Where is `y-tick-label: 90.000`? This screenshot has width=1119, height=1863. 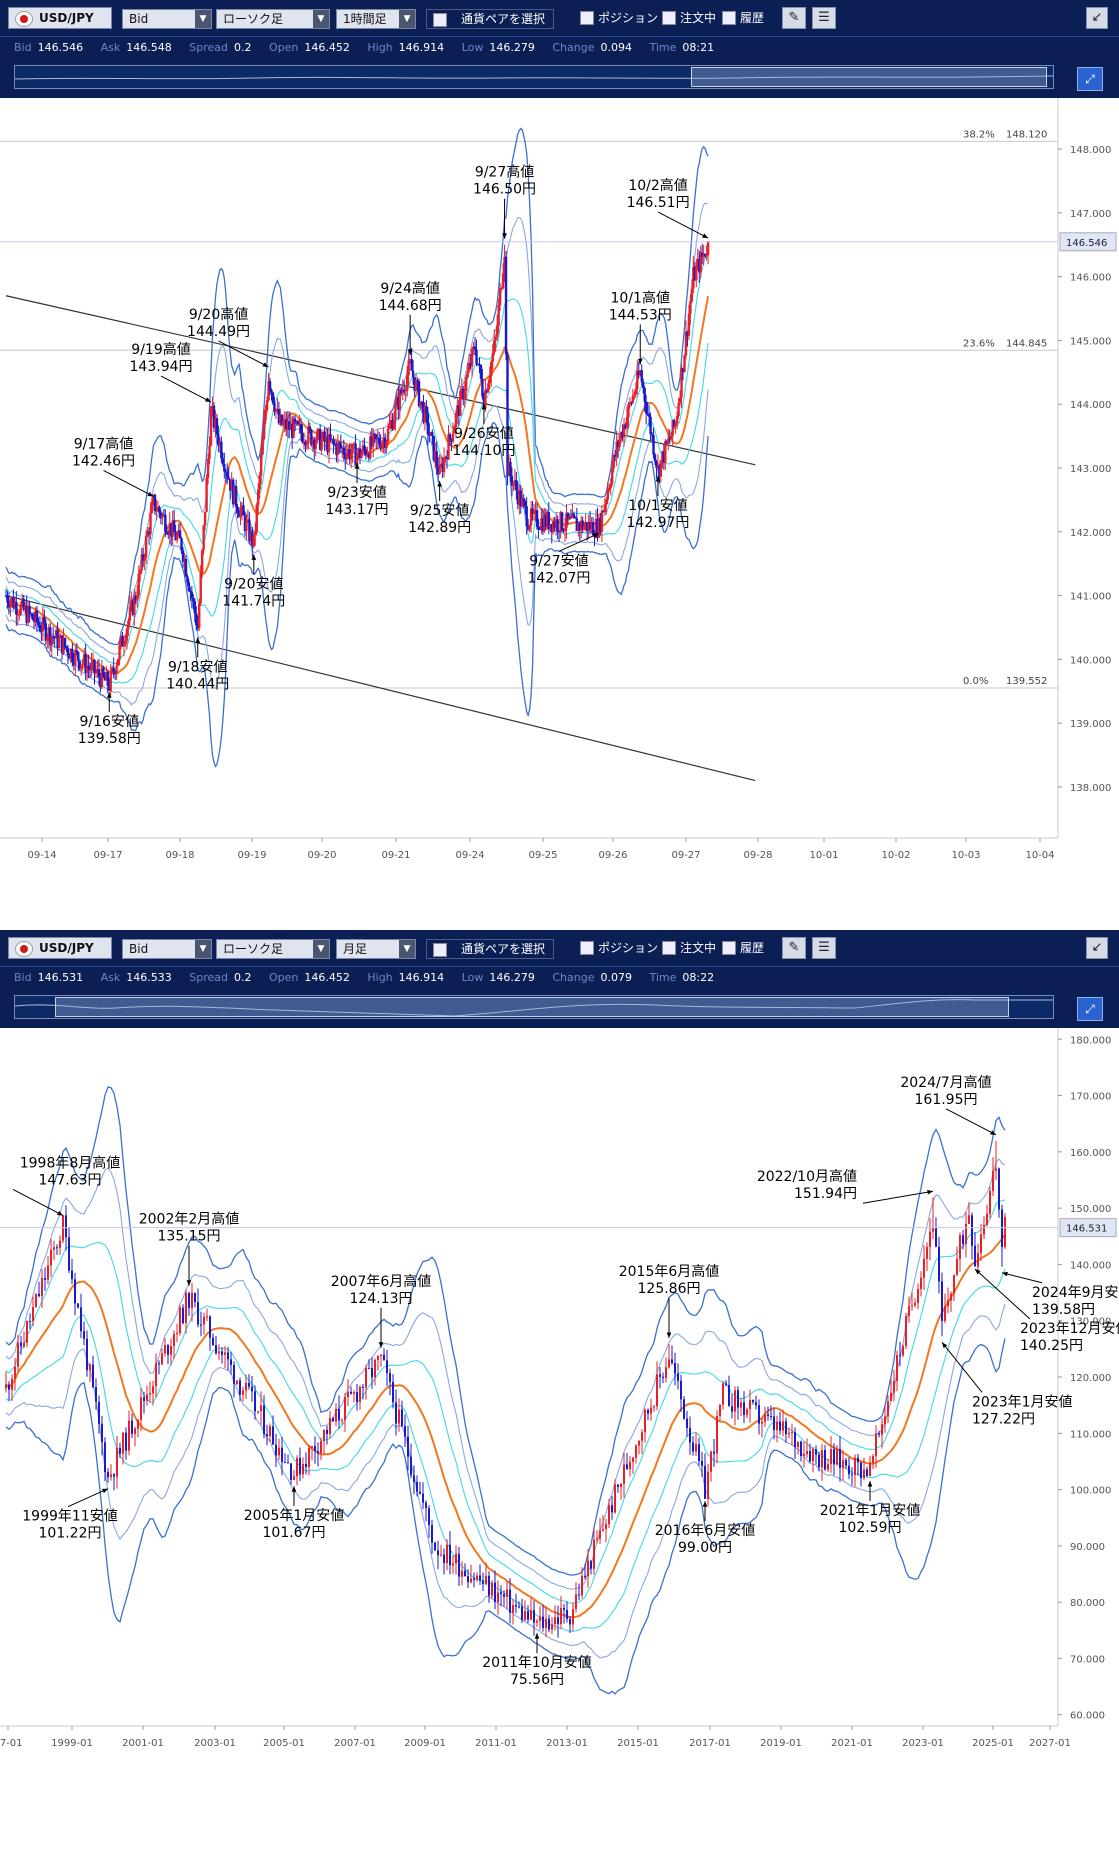 y-tick-label: 90.000 is located at coordinates (1087, 1547).